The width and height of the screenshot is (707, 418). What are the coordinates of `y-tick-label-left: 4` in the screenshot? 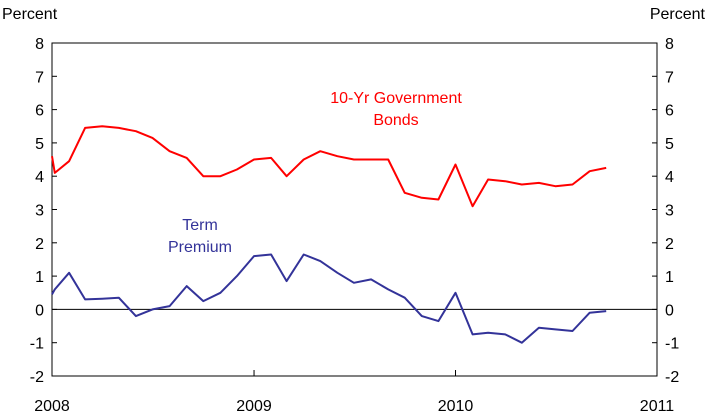 It's located at (39, 177).